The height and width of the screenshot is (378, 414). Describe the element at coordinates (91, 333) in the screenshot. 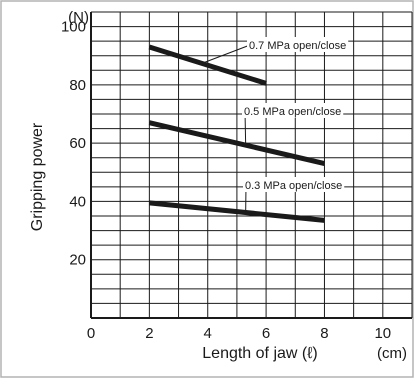

I see `x-tick-label: 0` at that location.